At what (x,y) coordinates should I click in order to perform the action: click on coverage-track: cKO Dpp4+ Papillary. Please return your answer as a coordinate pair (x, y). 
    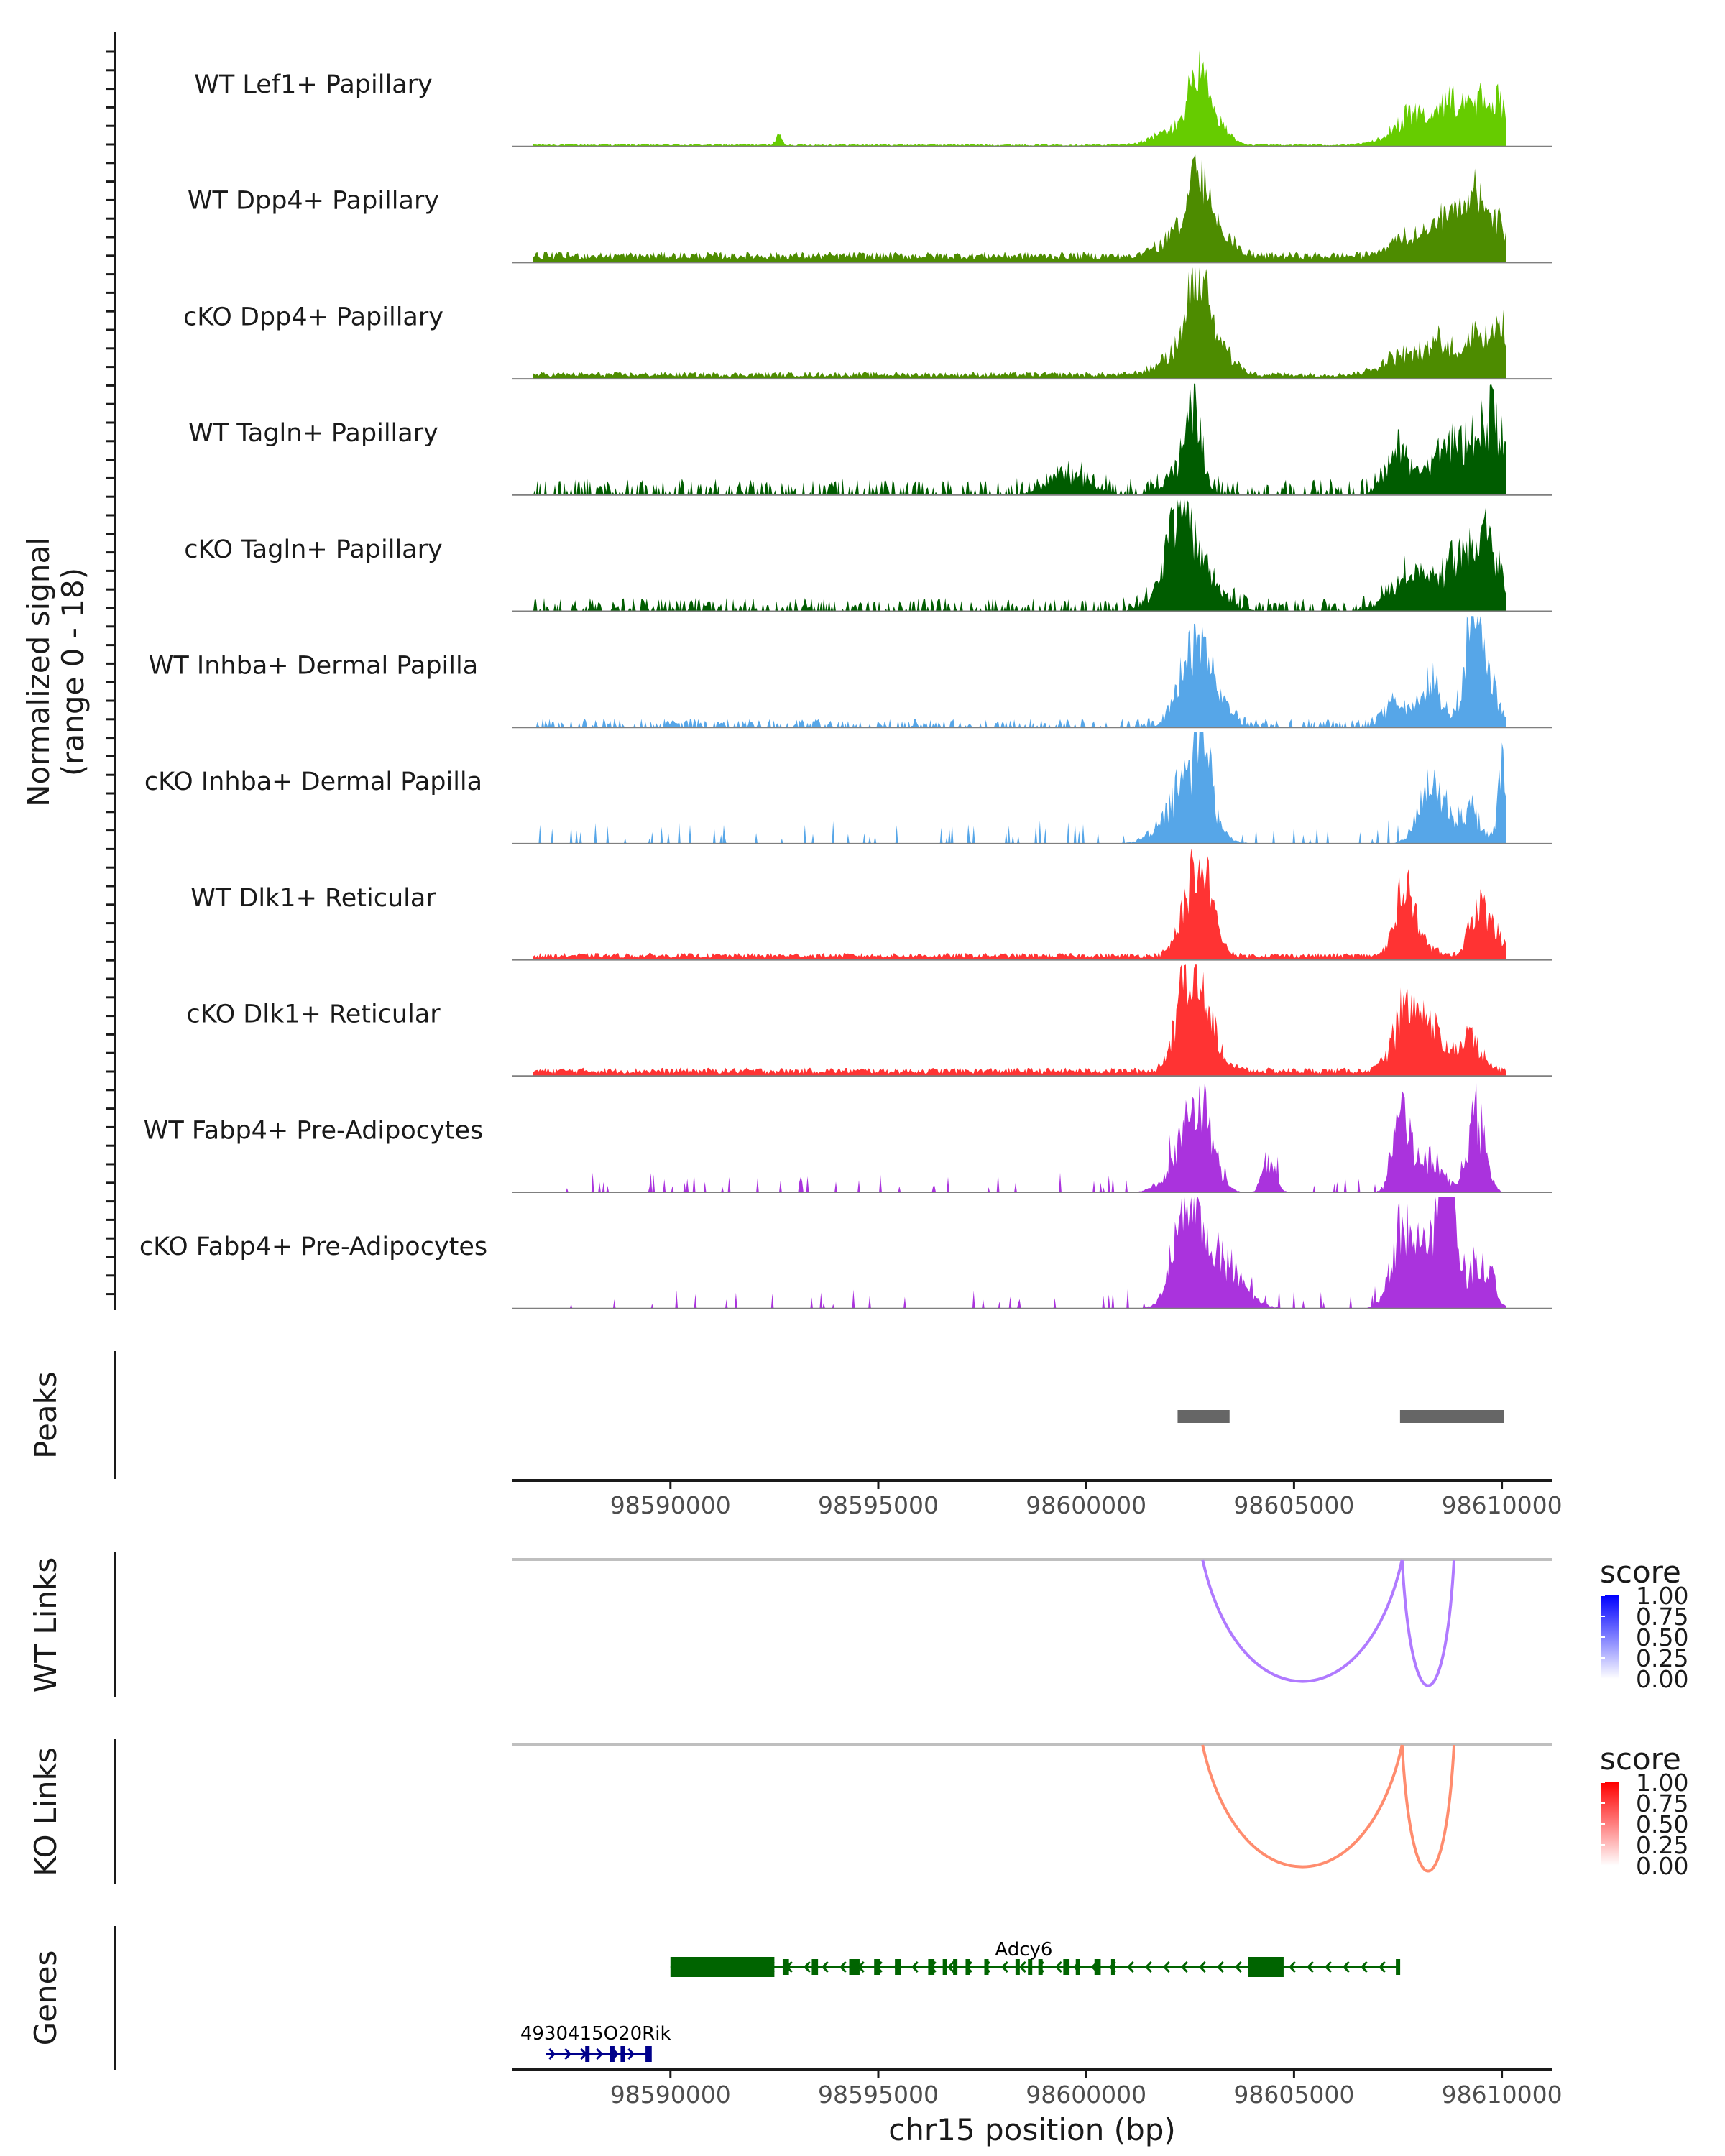
    Looking at the image, I should click on (867, 323).